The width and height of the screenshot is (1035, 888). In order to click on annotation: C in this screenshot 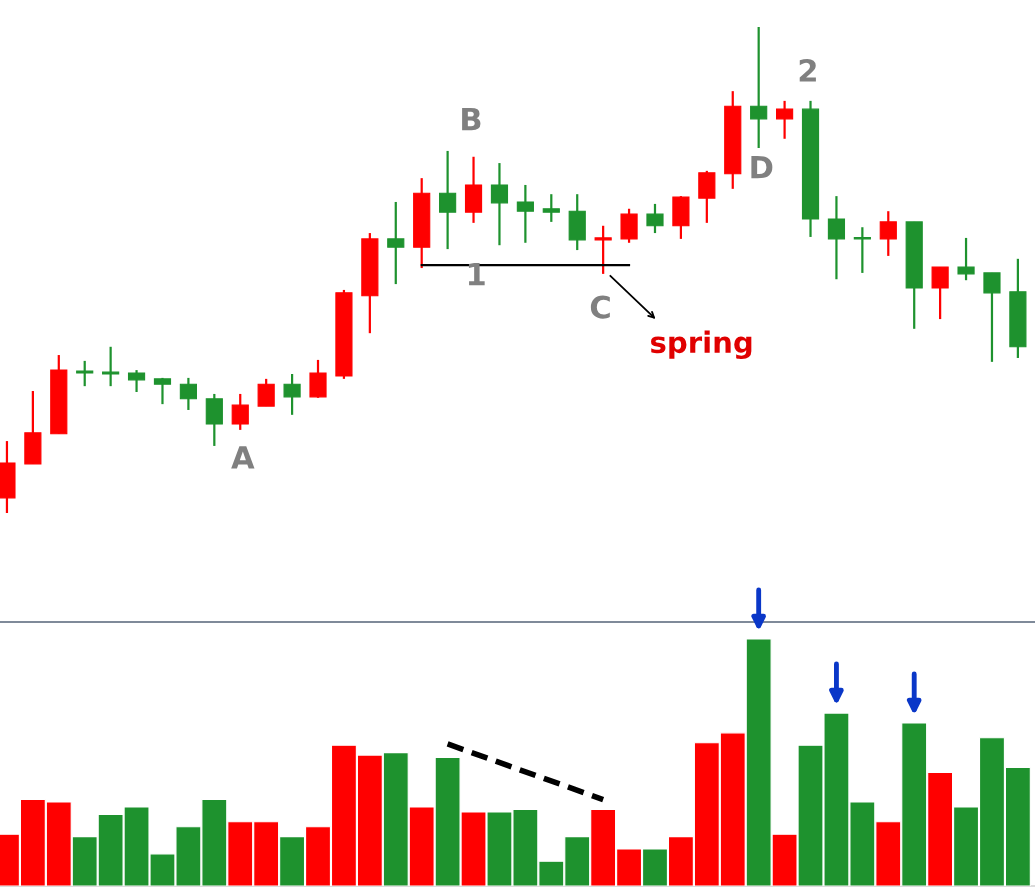, I will do `click(600, 307)`.